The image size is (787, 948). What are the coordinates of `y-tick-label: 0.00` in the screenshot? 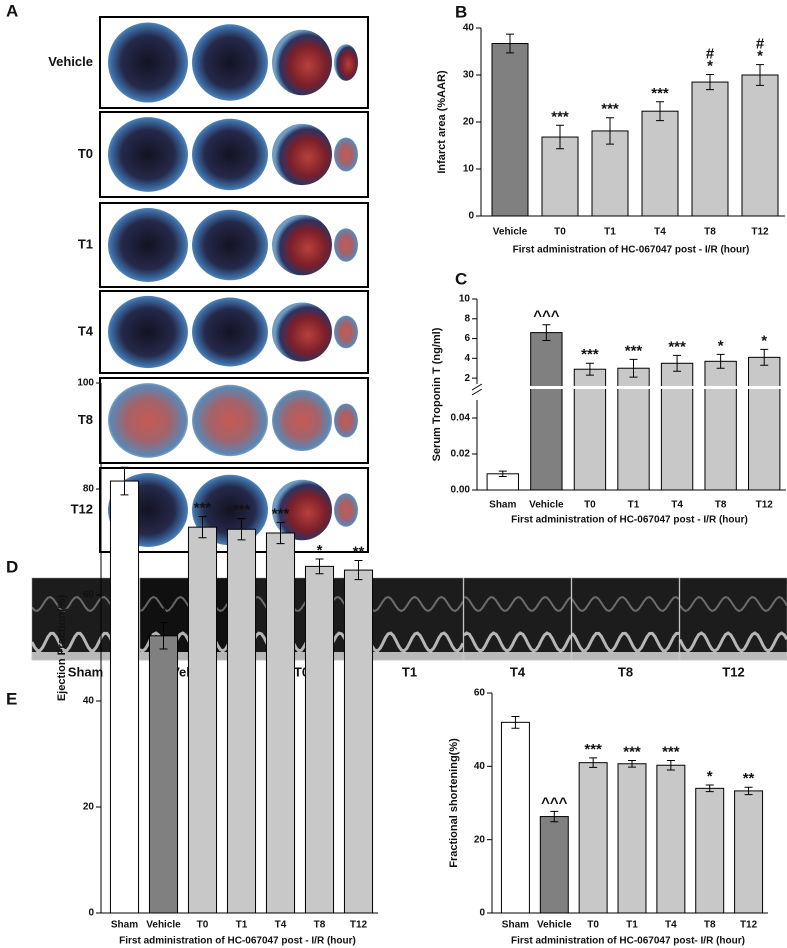 It's located at (461, 490).